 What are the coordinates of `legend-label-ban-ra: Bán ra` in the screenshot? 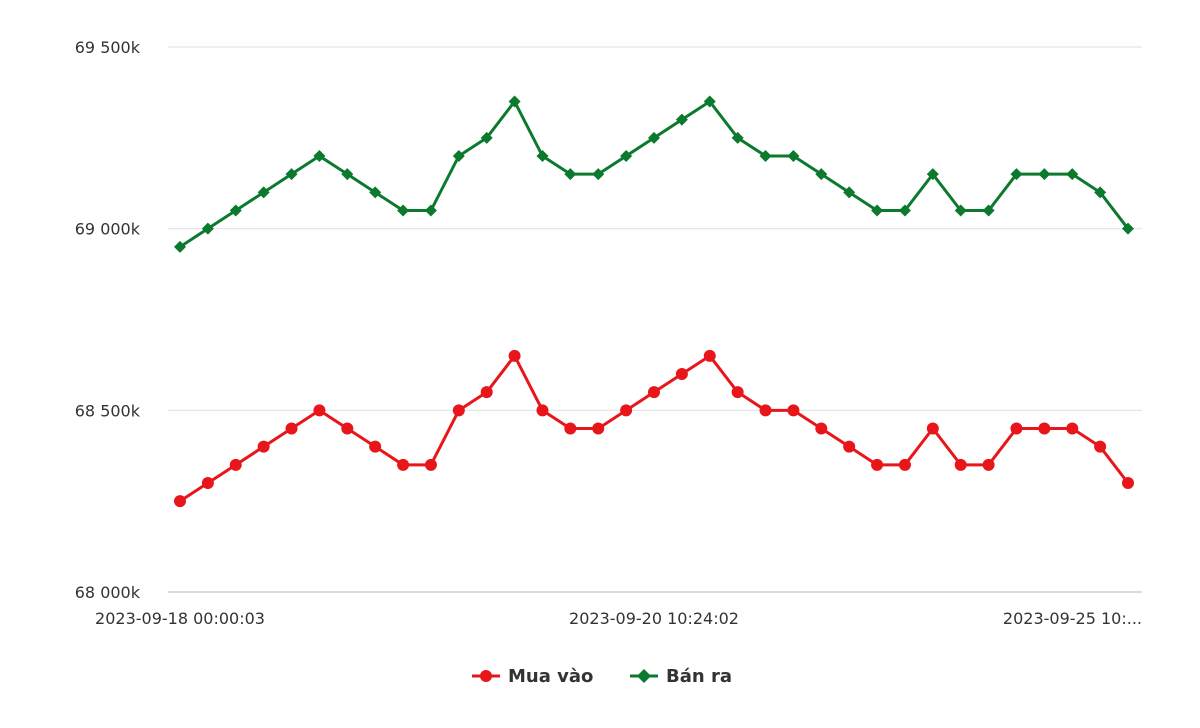 It's located at (699, 676).